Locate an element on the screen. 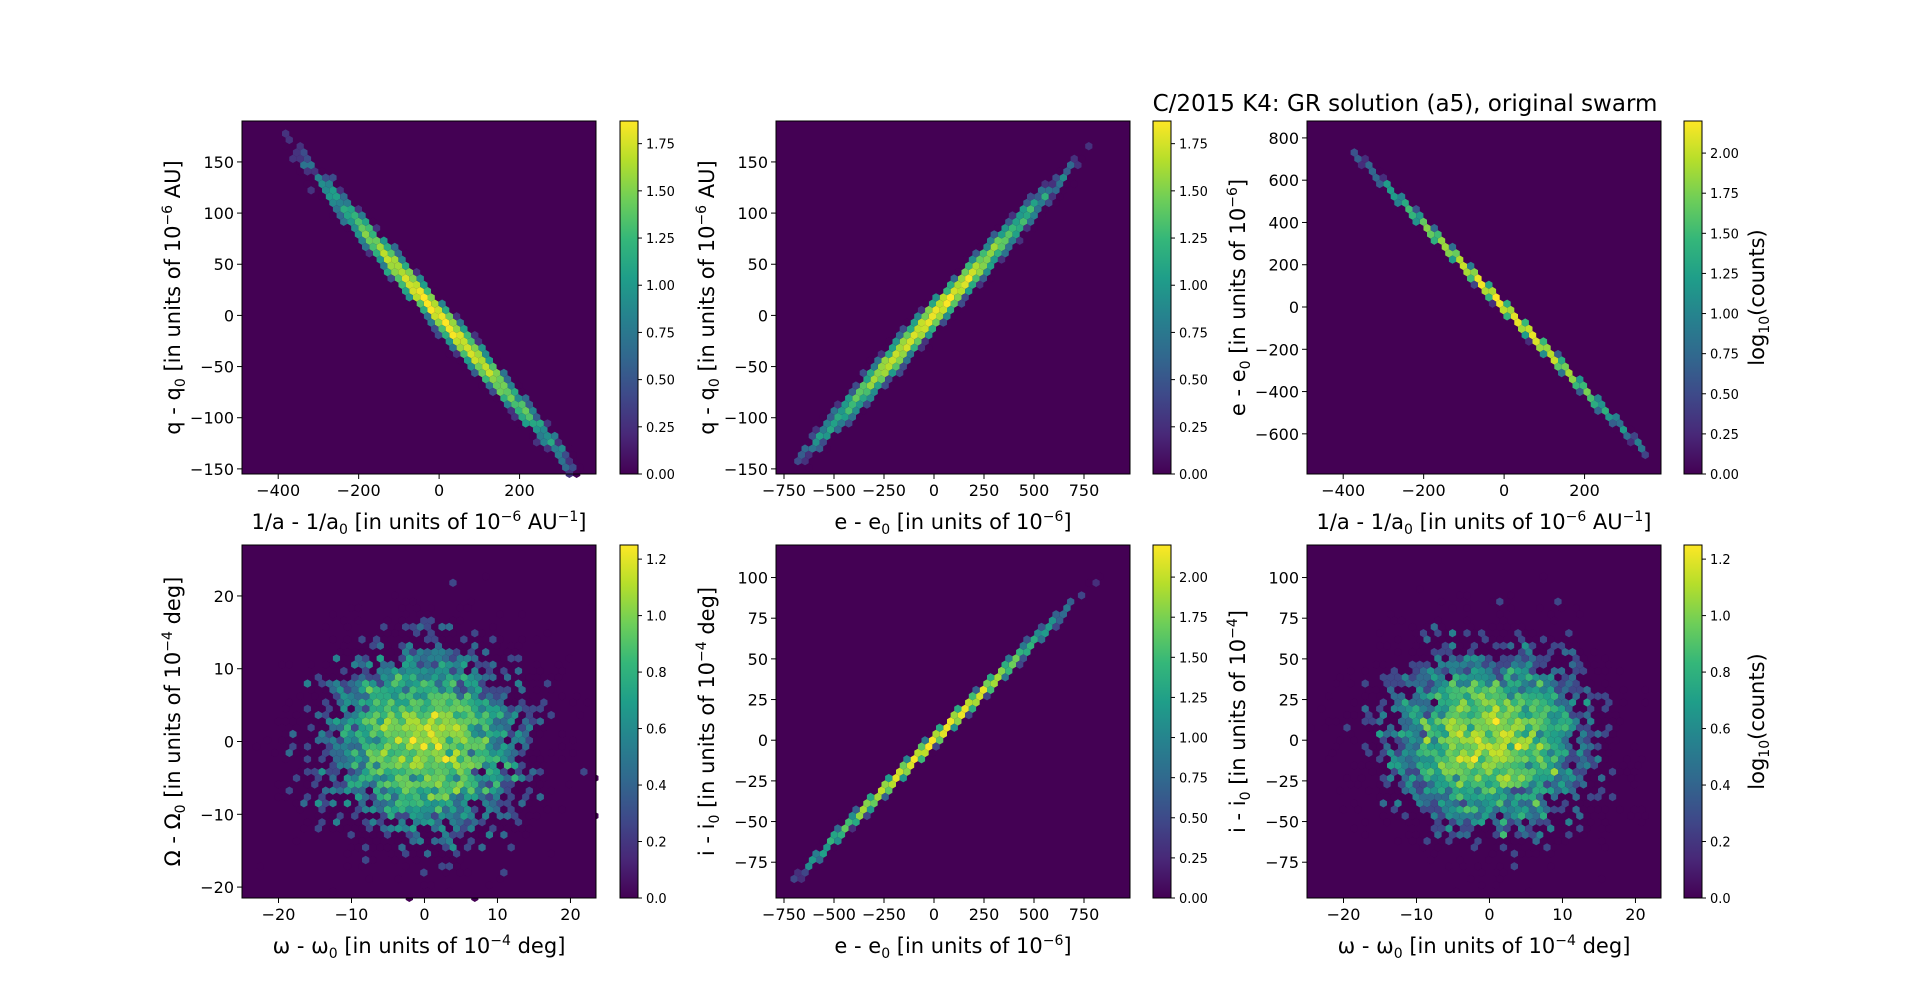 This screenshot has width=1920, height=997. colorbar-label: log10(counts) is located at coordinates (1759, 297).